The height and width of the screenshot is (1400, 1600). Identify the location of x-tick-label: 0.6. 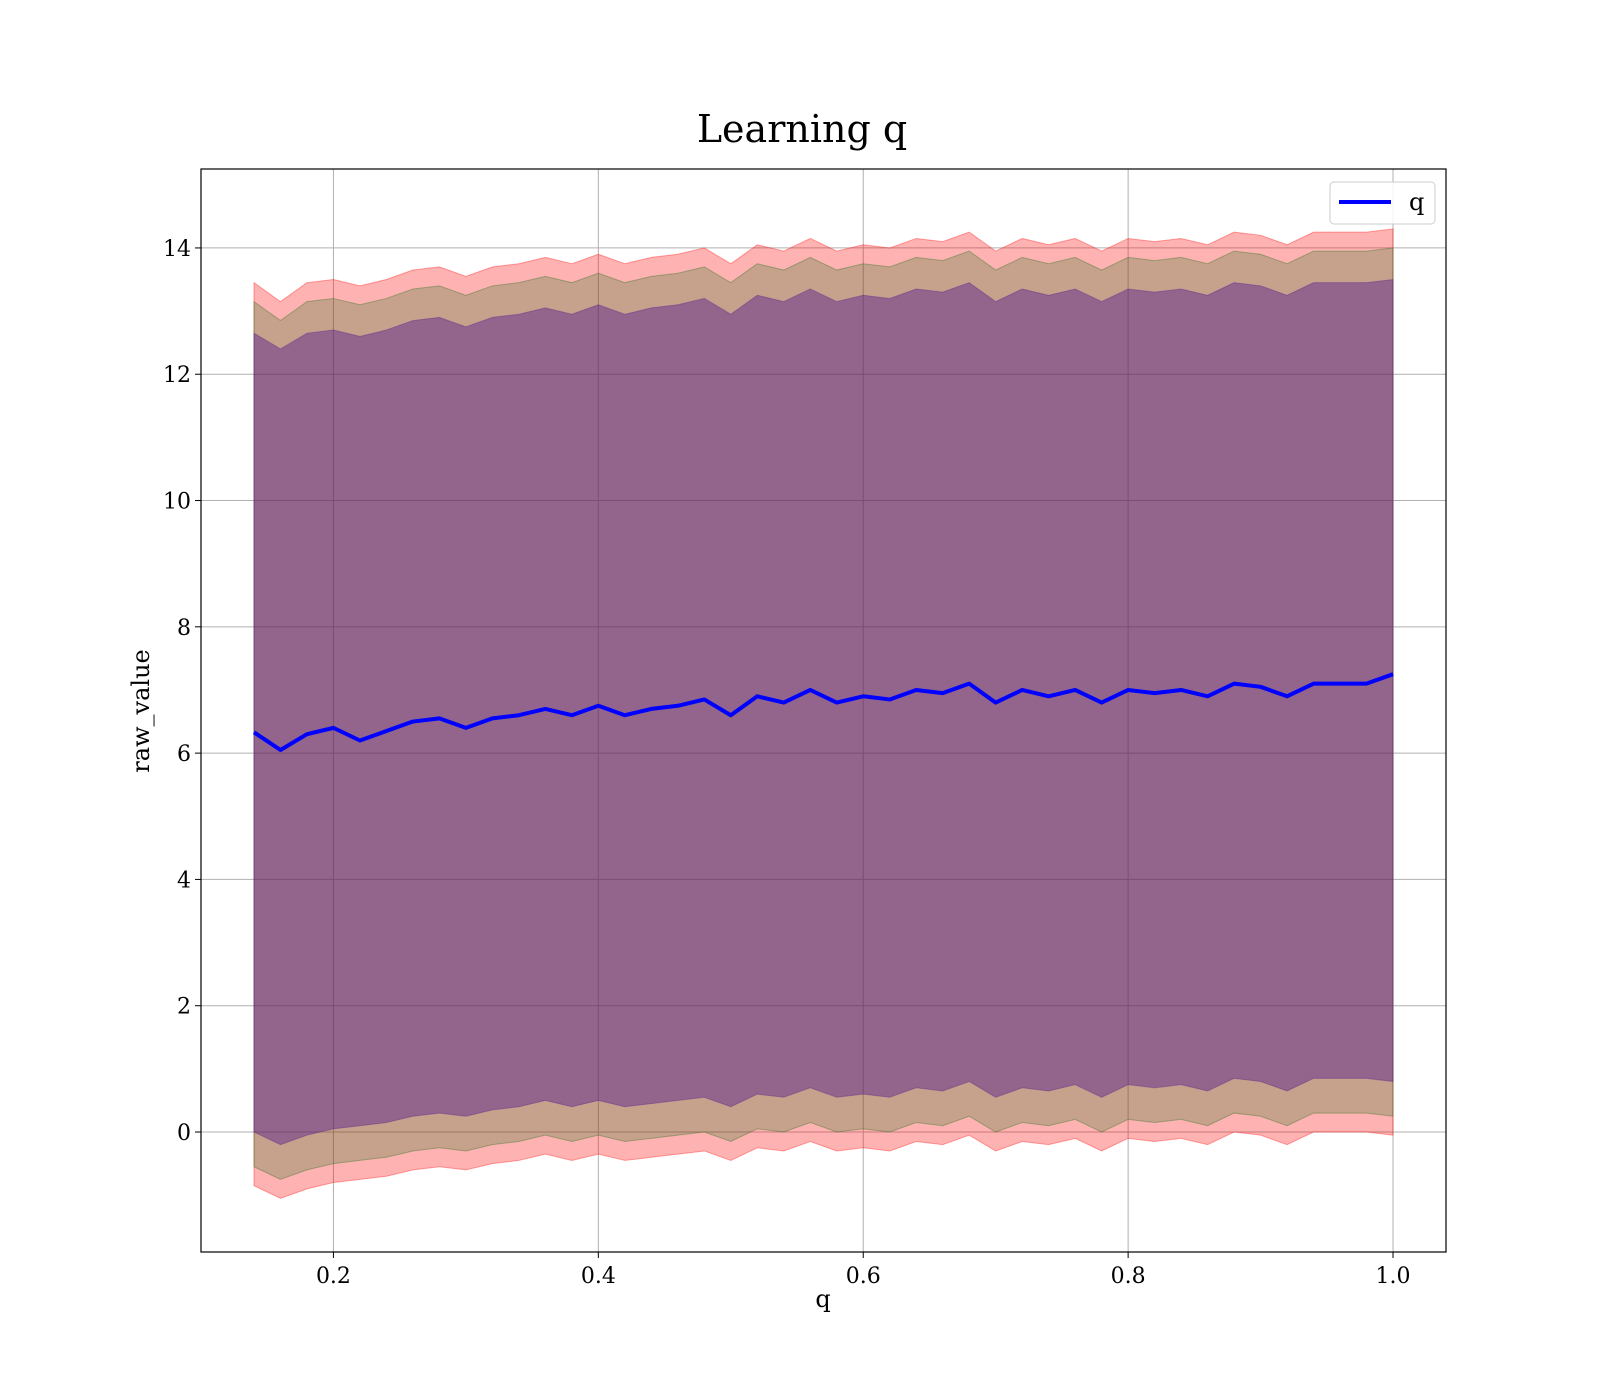
(863, 1276).